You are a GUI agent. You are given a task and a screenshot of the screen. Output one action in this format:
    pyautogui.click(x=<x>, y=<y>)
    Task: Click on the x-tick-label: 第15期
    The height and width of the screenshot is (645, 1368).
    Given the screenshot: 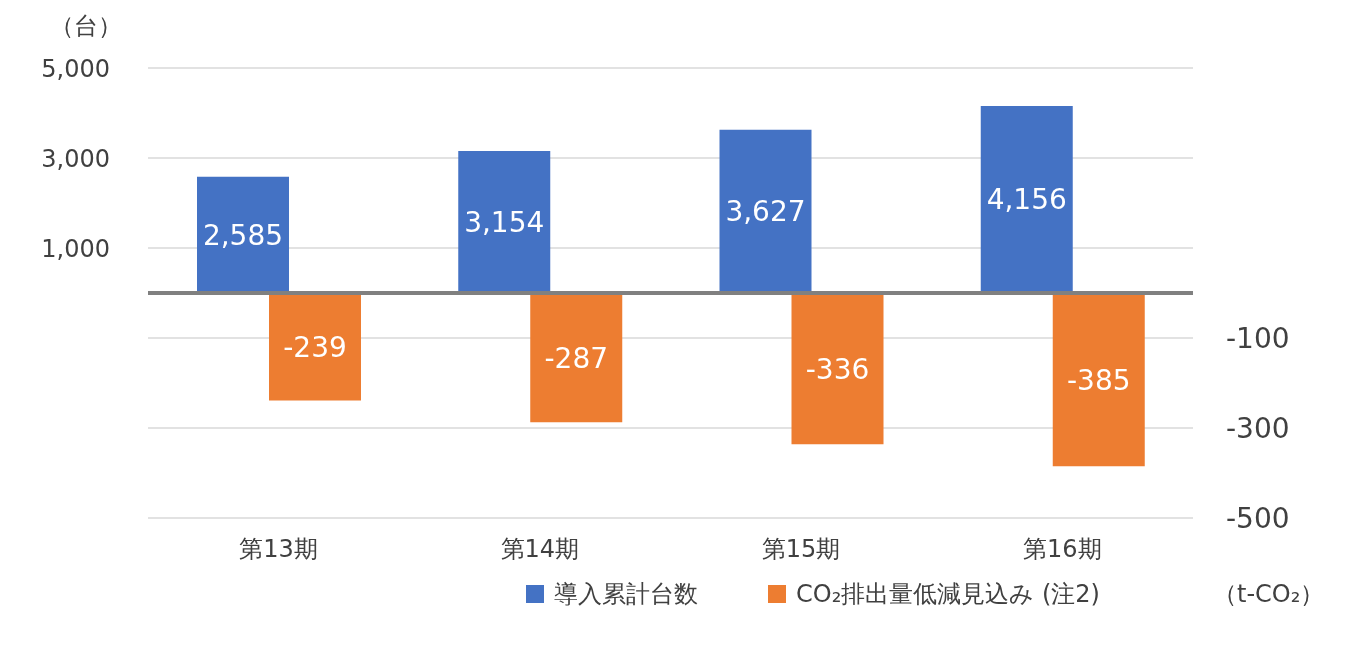 What is the action you would take?
    pyautogui.click(x=801, y=549)
    